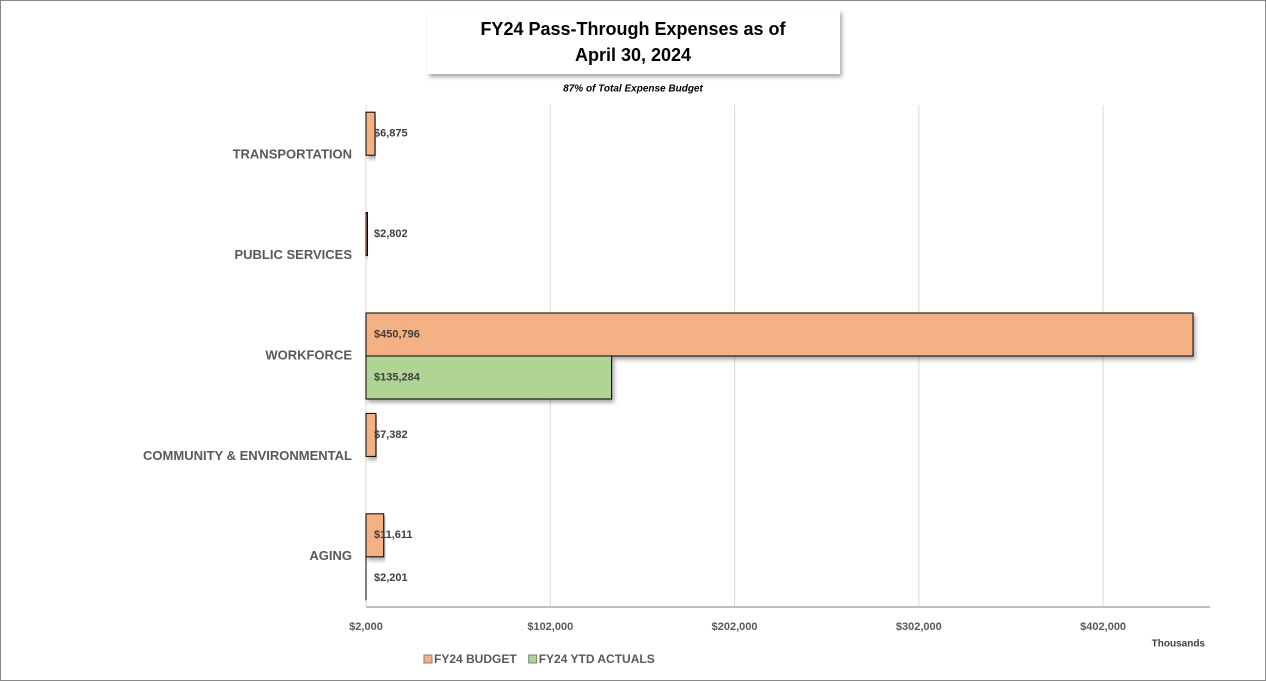  I want to click on chart-subtitle: 87% of Total Expense Budget, so click(633, 89).